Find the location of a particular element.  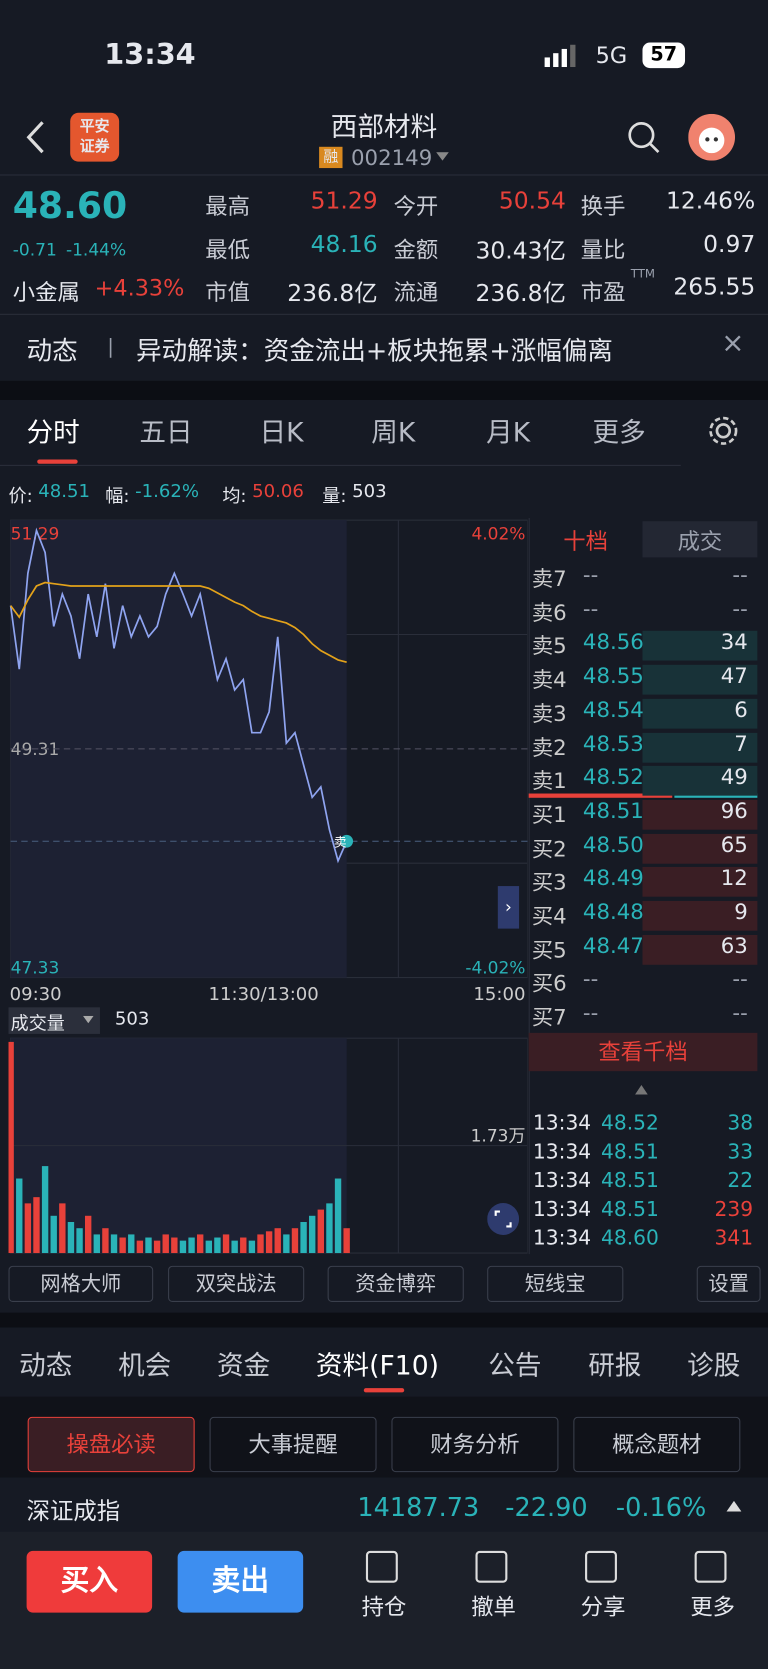

index-value: 14187.73 is located at coordinates (418, 1507).